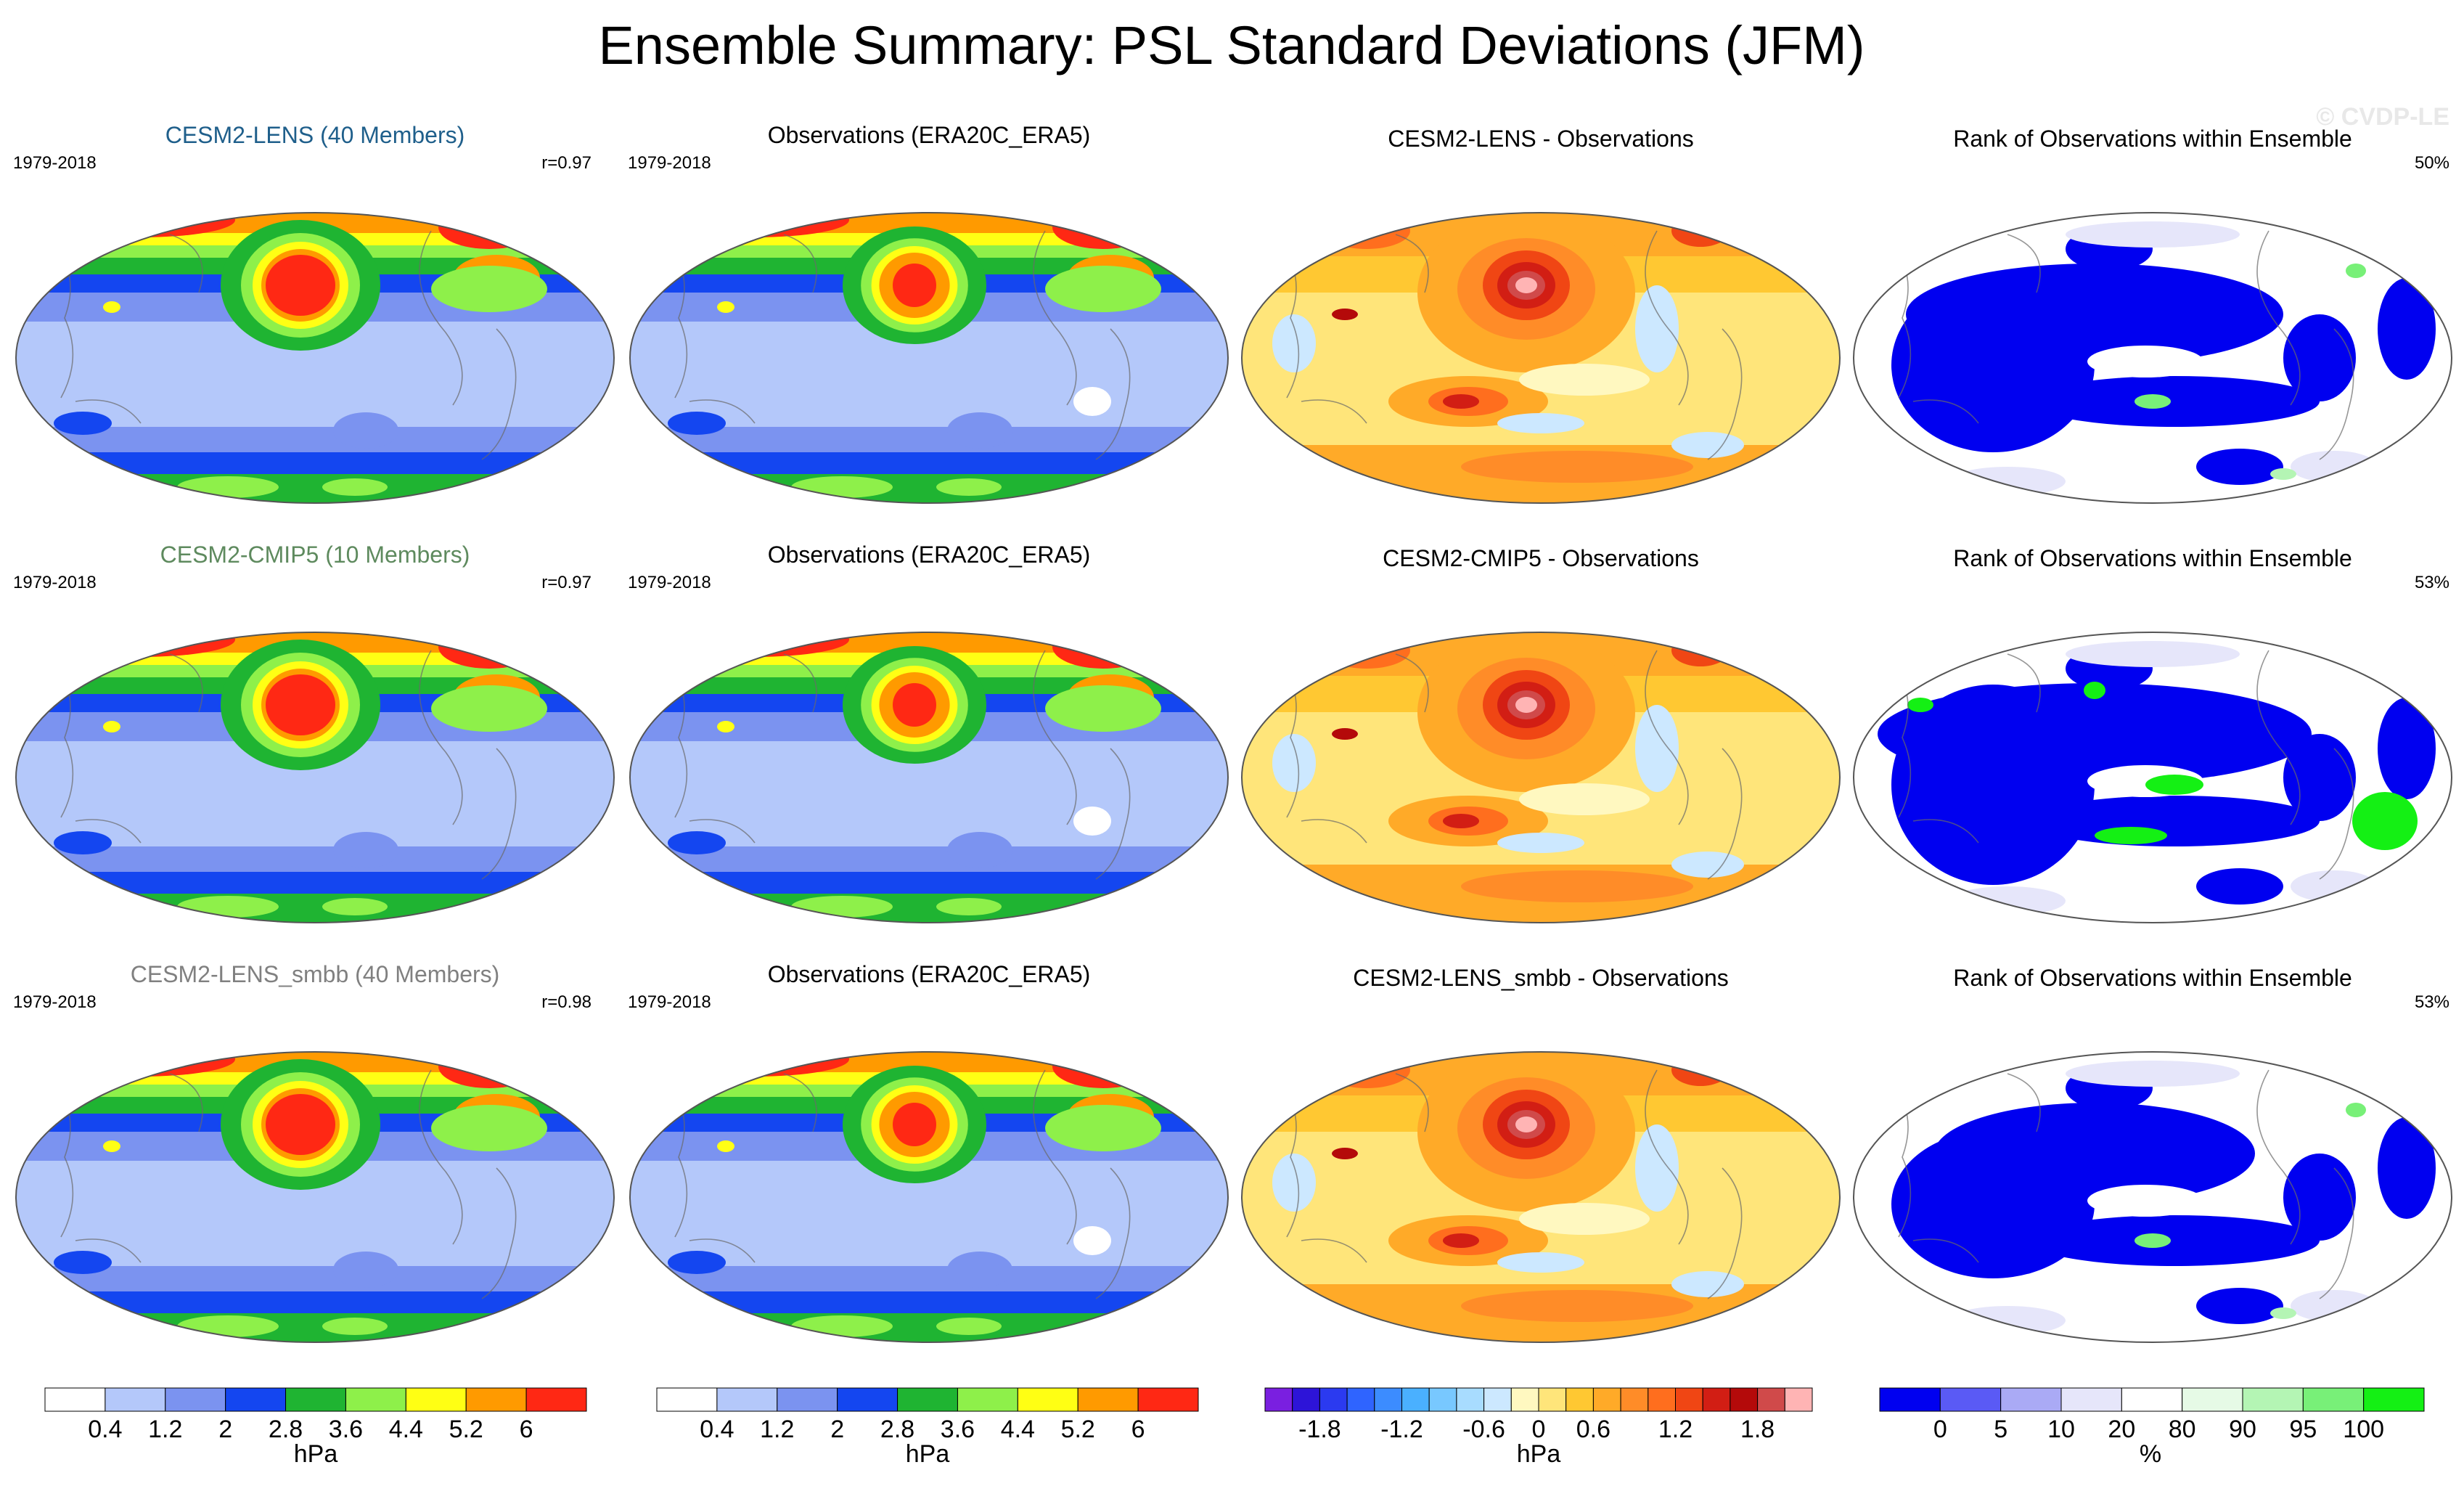  What do you see at coordinates (837, 1429) in the screenshot?
I see `colorbar-tick-label: 2` at bounding box center [837, 1429].